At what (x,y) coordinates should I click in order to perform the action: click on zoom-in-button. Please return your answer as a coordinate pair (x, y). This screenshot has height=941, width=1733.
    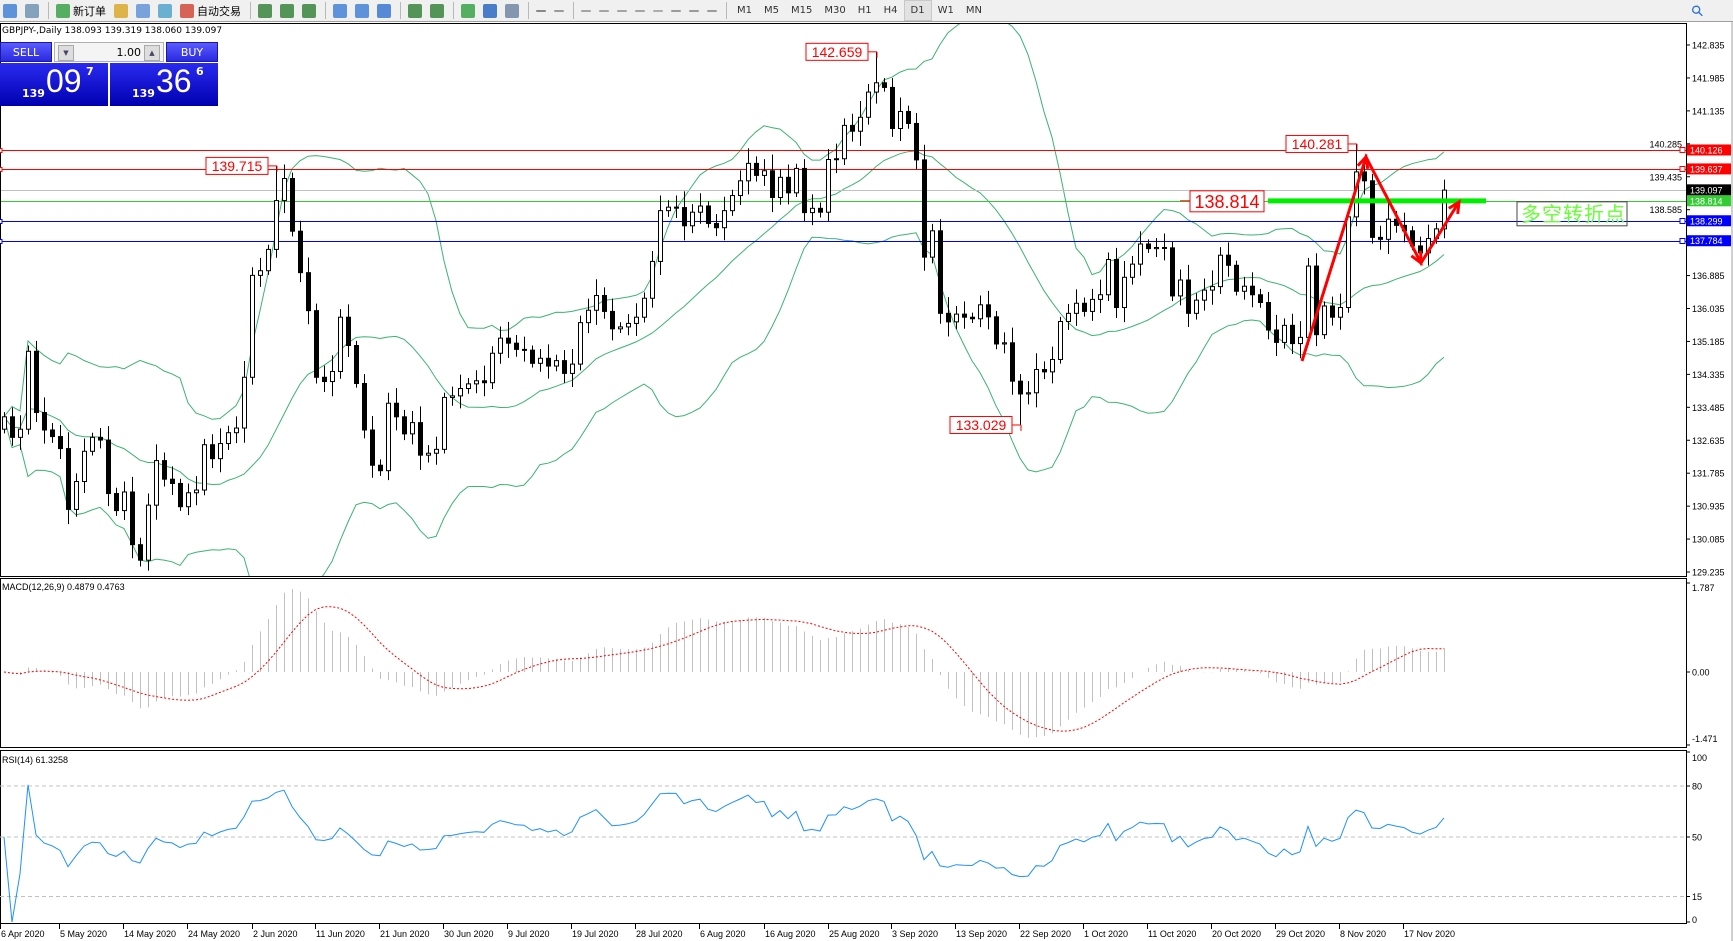
    Looking at the image, I should click on (340, 10).